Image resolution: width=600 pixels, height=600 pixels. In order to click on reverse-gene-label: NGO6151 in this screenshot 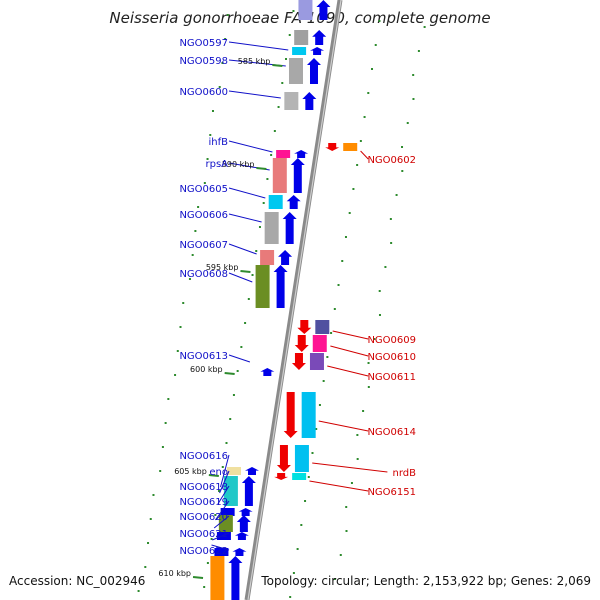, I will do `click(391, 492)`.